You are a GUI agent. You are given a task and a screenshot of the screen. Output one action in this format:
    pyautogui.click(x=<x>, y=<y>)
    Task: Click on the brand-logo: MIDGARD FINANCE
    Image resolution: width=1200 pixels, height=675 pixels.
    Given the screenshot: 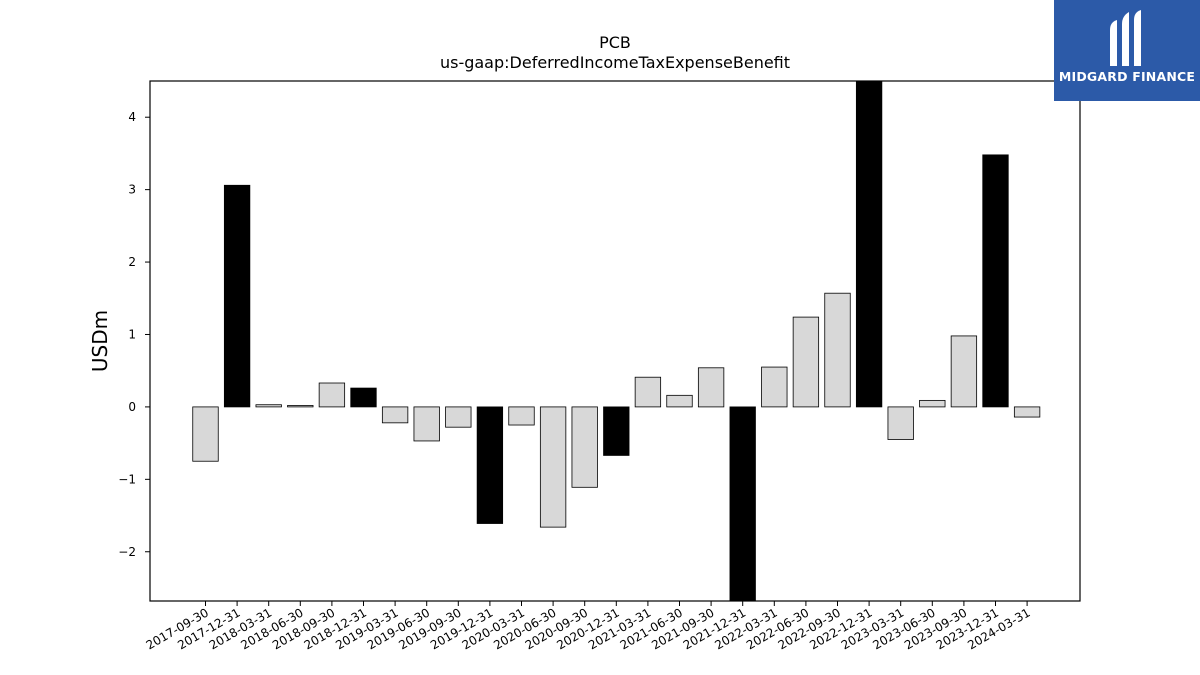 What is the action you would take?
    pyautogui.click(x=1127, y=50)
    